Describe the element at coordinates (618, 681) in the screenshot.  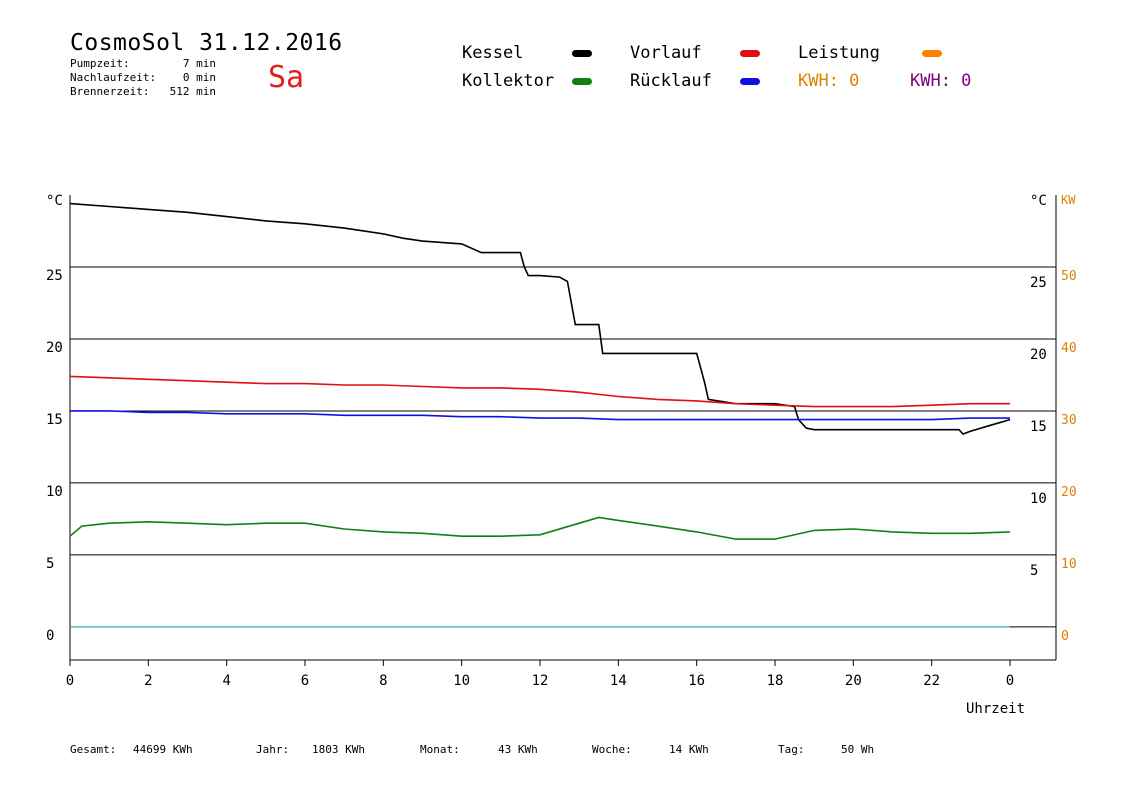
I see `x-tick-label: 14` at that location.